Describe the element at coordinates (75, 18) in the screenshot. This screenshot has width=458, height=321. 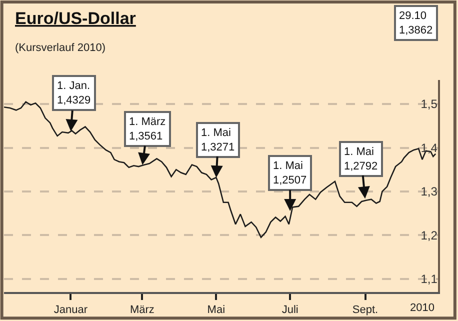
I see `chart-title: Euro/US-Dollar` at that location.